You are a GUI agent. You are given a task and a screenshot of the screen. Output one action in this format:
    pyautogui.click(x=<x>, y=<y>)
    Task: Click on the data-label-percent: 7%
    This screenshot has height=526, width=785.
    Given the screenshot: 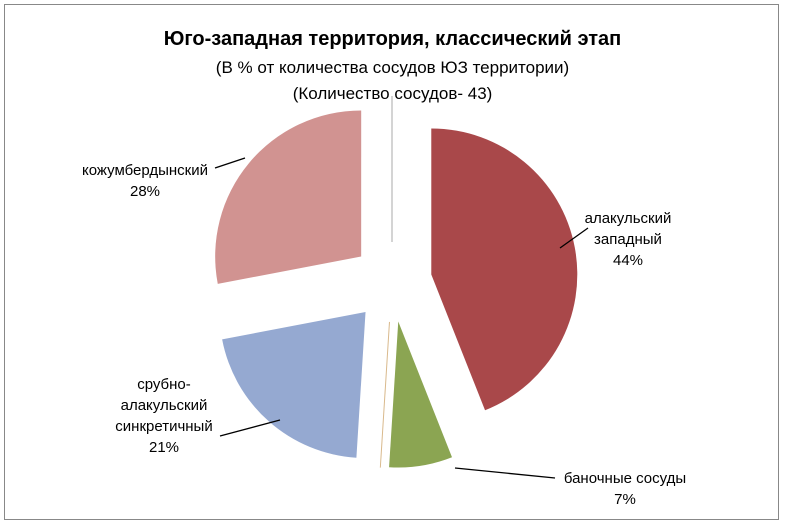 What is the action you would take?
    pyautogui.click(x=625, y=499)
    